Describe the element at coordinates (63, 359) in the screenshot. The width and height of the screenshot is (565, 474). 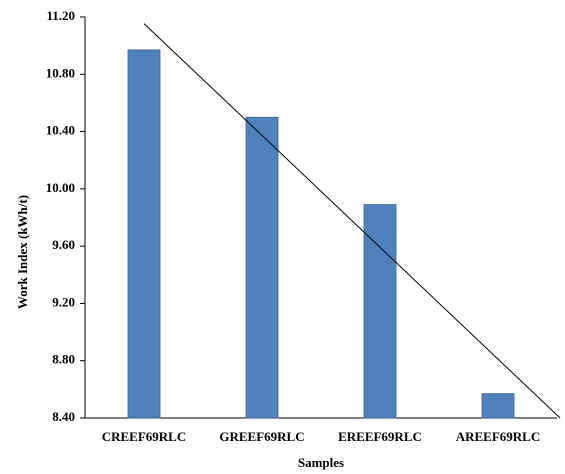
I see `y-tick-label: 8.80` at that location.